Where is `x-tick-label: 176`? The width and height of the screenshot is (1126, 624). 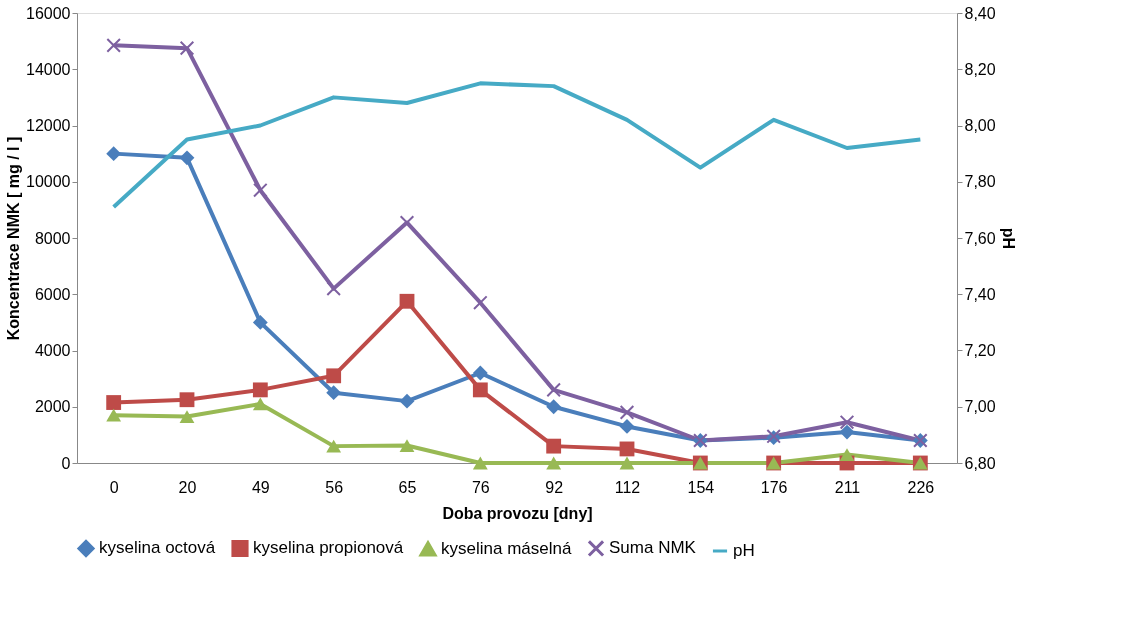 x-tick-label: 176 is located at coordinates (774, 487).